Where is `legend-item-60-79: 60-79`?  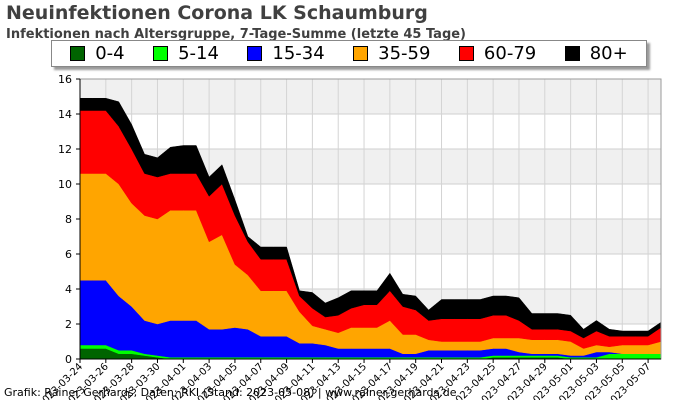
legend-item-60-79: 60-79 is located at coordinates (497, 53).